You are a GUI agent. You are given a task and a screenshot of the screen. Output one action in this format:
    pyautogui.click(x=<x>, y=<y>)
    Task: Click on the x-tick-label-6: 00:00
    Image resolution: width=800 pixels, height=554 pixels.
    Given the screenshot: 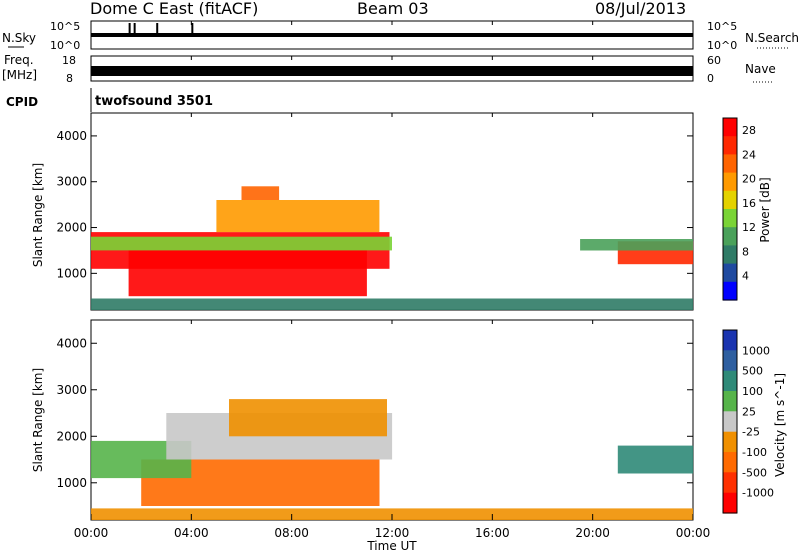 What is the action you would take?
    pyautogui.click(x=693, y=533)
    